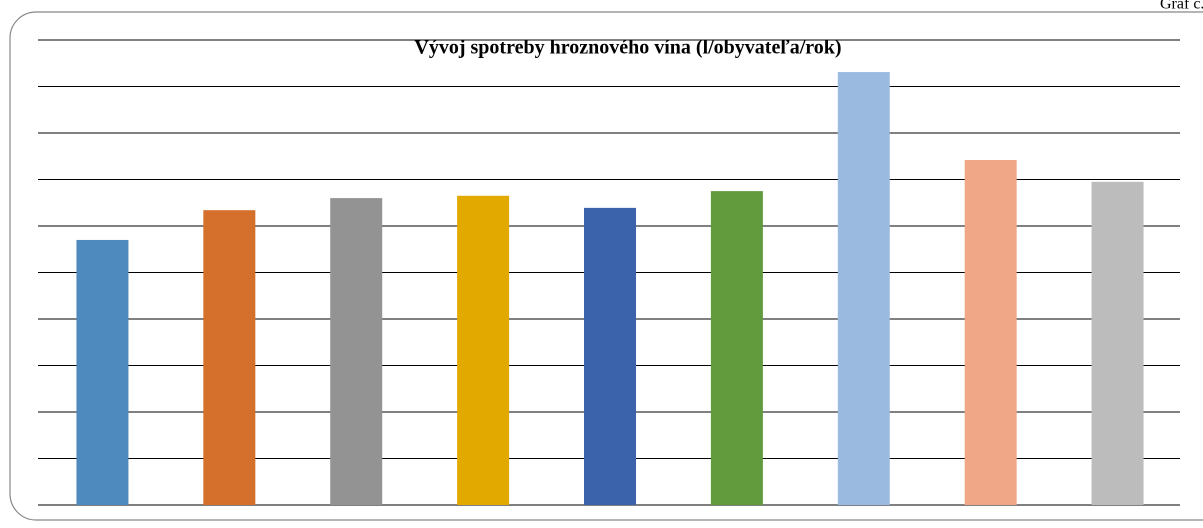  Describe the element at coordinates (1181, 6) in the screenshot. I see `corner-note: Graf č.` at that location.